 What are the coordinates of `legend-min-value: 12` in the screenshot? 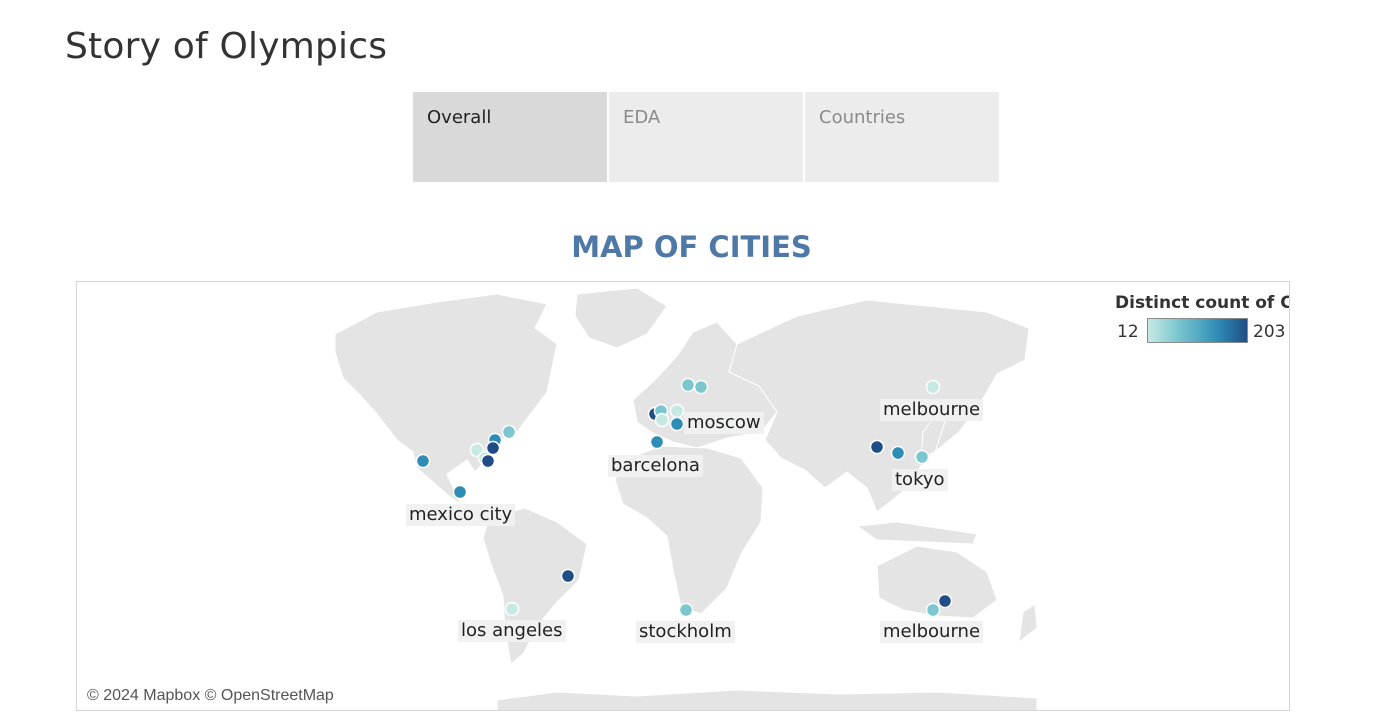 It's located at (1128, 332).